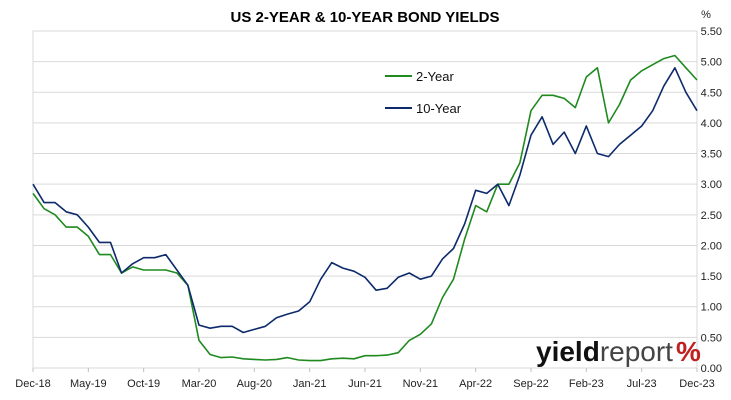 This screenshot has height=400, width=731. What do you see at coordinates (711, 185) in the screenshot?
I see `y-tick-label: 3.00` at bounding box center [711, 185].